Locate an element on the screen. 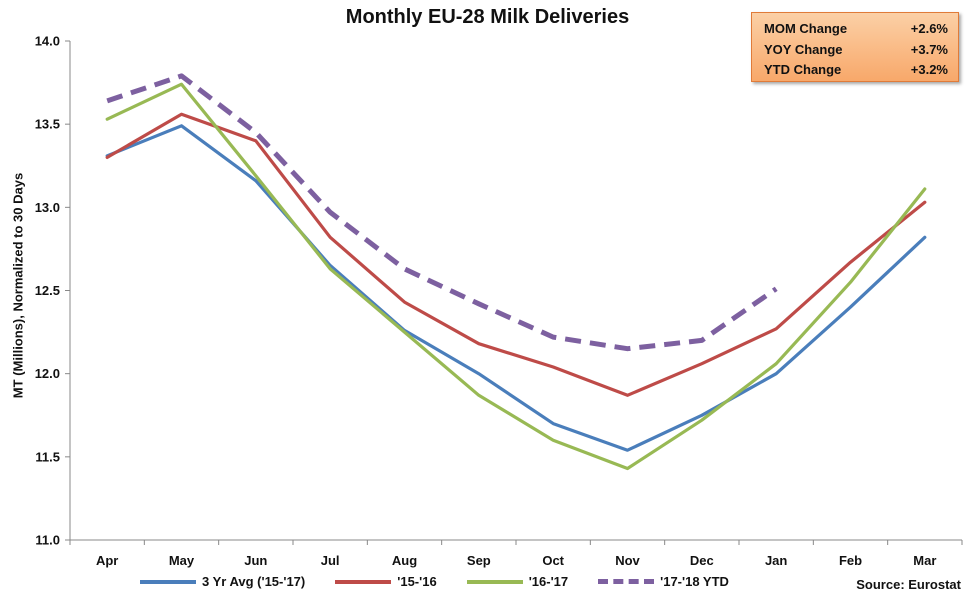  x-tick-label: Nov is located at coordinates (627, 560).